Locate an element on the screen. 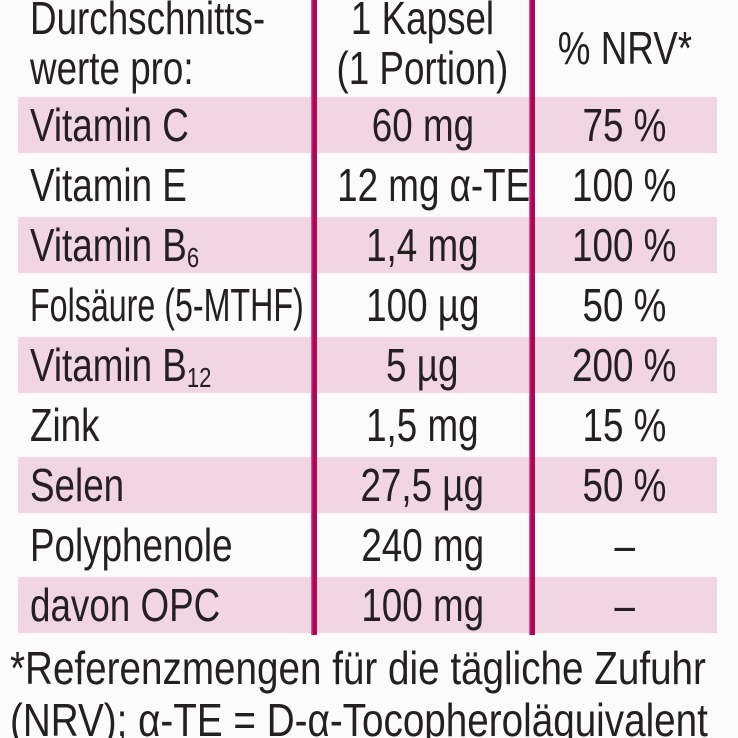 Image resolution: width=738 pixels, height=738 pixels. nutrient-name: Vitamin B6 is located at coordinates (115, 246).